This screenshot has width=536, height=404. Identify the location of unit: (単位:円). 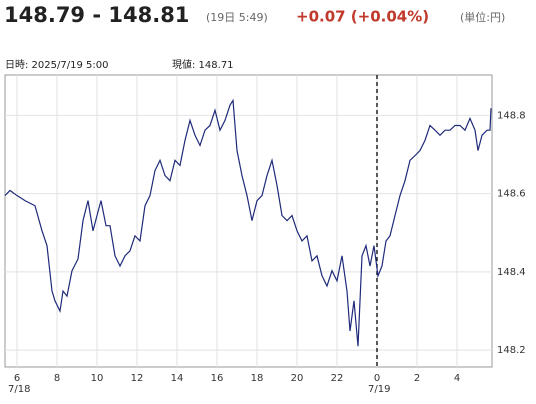
(482, 17).